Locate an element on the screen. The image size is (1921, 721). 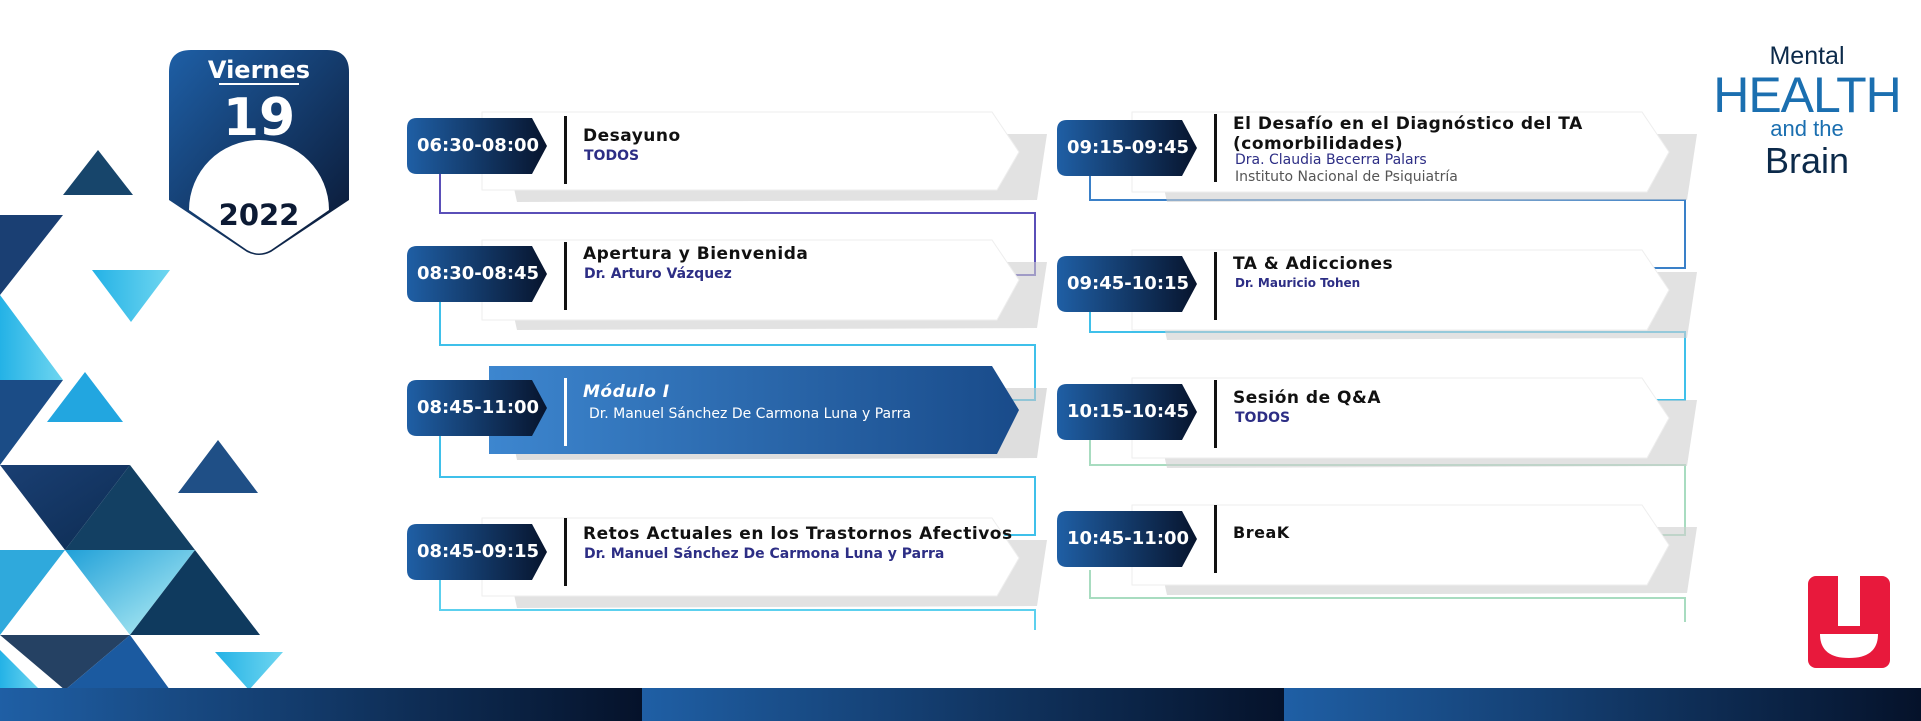
session-title: TA & Adicciones is located at coordinates (1313, 264).